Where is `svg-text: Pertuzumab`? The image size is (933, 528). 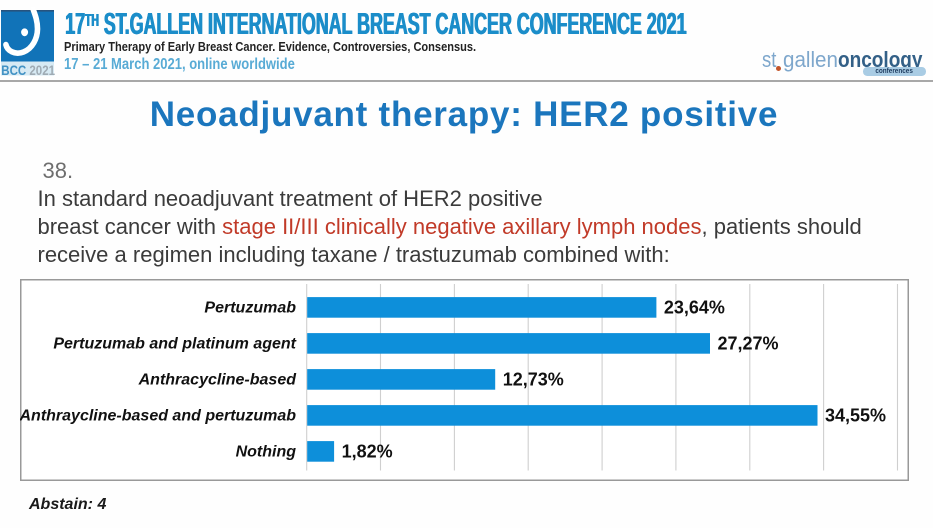
svg-text: Pertuzumab is located at coordinates (250, 307).